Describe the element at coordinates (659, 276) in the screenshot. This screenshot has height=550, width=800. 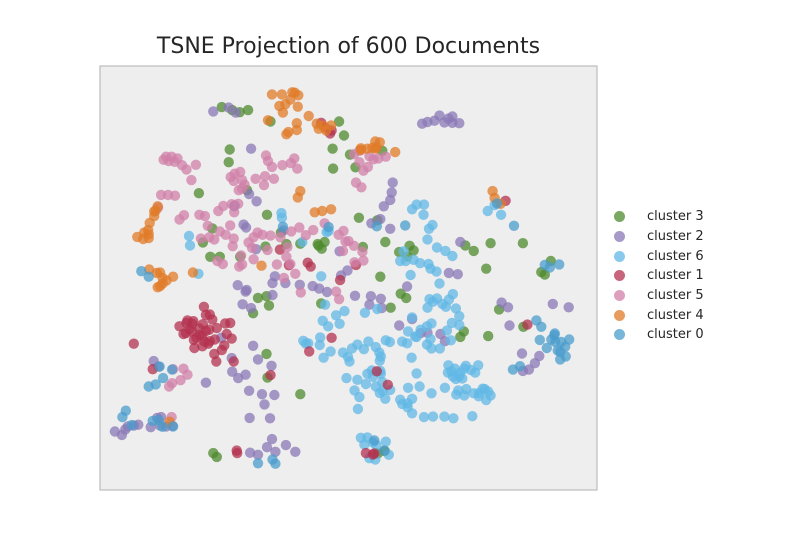
I see `legend-item: cluster 1` at that location.